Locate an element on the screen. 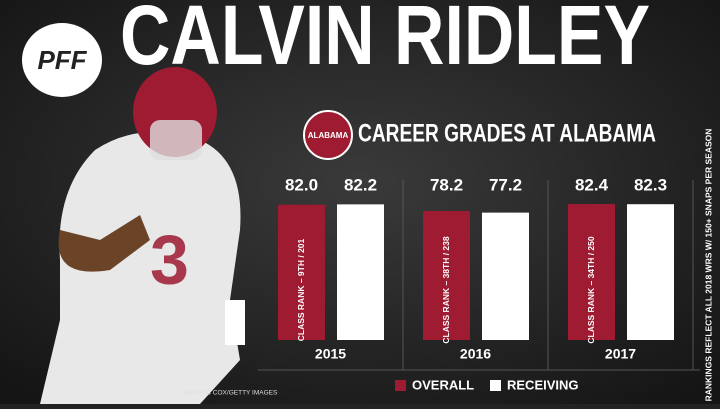 This screenshot has height=409, width=720. value-label: 78.2 is located at coordinates (446, 184).